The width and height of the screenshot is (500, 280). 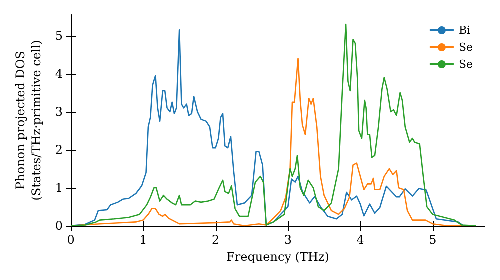 I want to click on y-tick-label: 1, so click(x=59, y=187).